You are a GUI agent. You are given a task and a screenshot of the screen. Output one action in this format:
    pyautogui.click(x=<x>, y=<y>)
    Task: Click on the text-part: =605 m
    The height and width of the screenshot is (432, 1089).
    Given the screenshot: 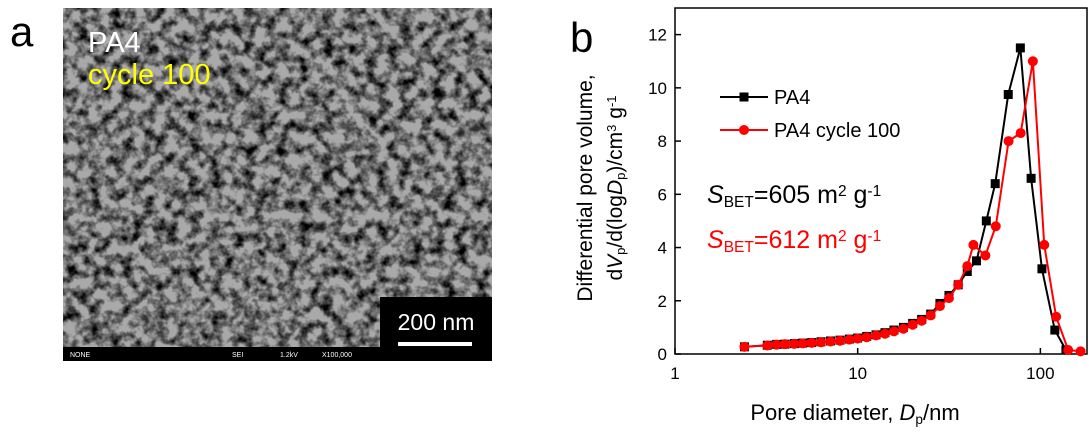 What is the action you would take?
    pyautogui.click(x=796, y=195)
    